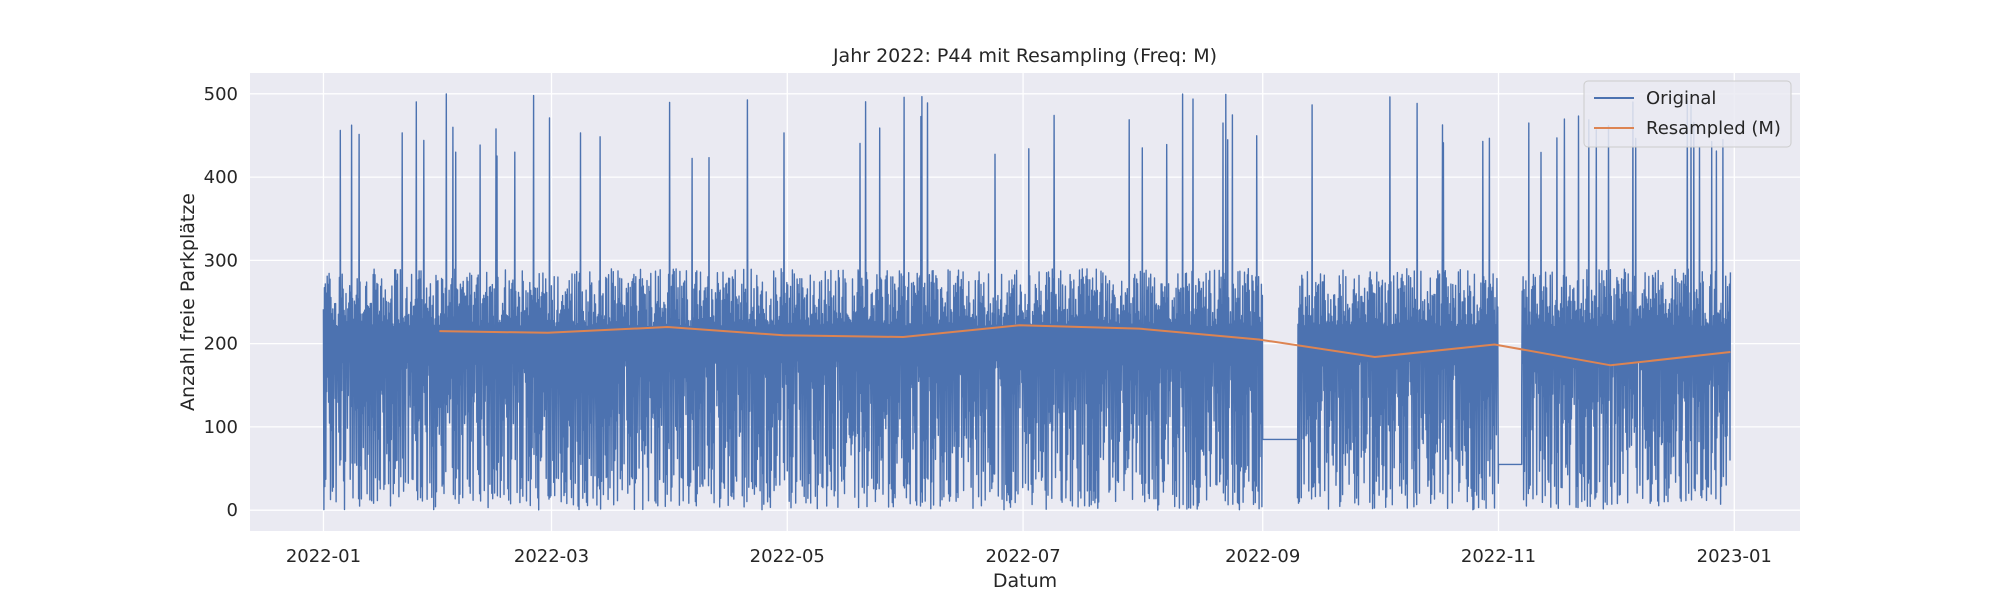 The width and height of the screenshot is (2000, 600). I want to click on resampled-series-layer, so click(1085, 345).